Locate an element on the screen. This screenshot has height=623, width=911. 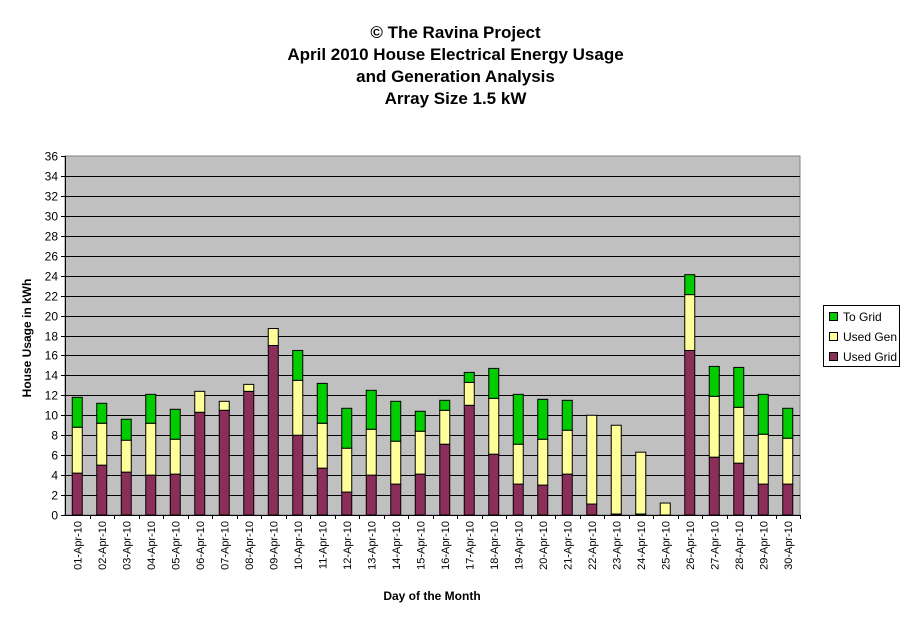
legend-swatch-used-grid is located at coordinates (833, 356).